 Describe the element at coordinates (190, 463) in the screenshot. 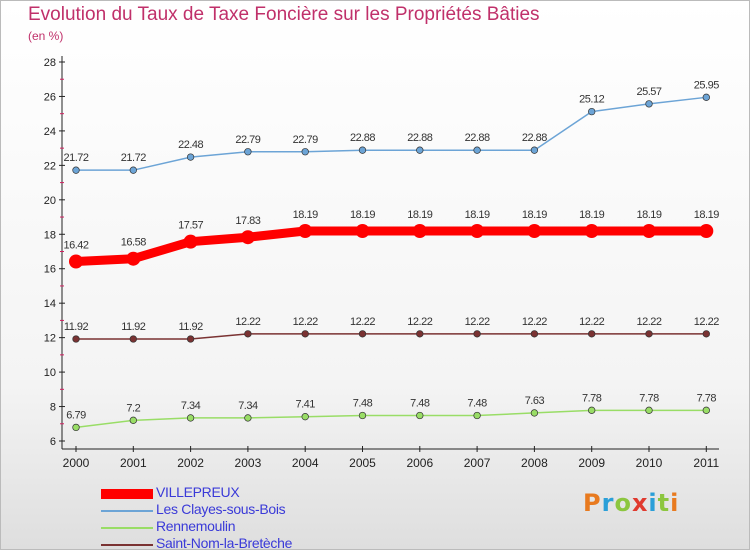

I see `x-tick-label: 2002` at that location.